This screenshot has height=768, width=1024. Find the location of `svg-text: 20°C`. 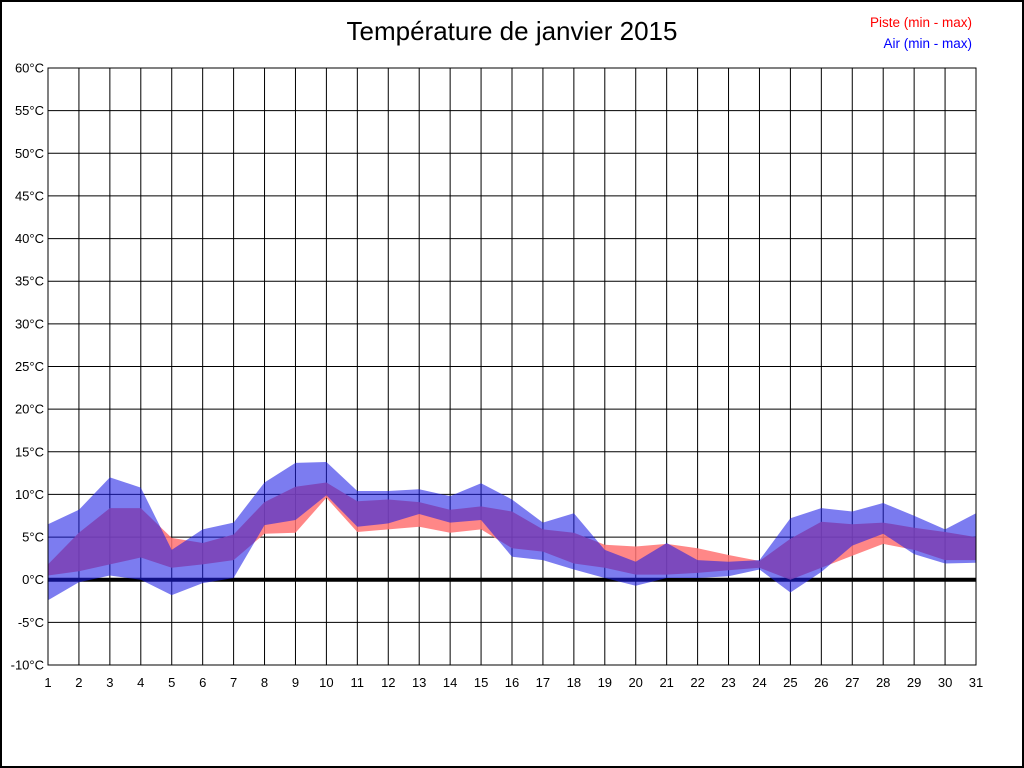

svg-text: 20°C is located at coordinates (29, 409).